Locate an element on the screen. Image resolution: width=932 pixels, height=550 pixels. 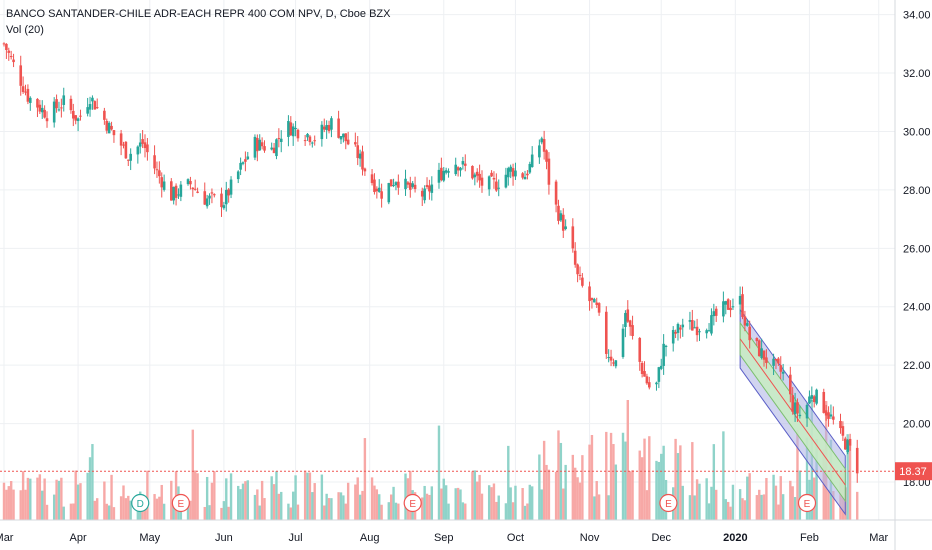
time-tick-label: May is located at coordinates (149, 538).